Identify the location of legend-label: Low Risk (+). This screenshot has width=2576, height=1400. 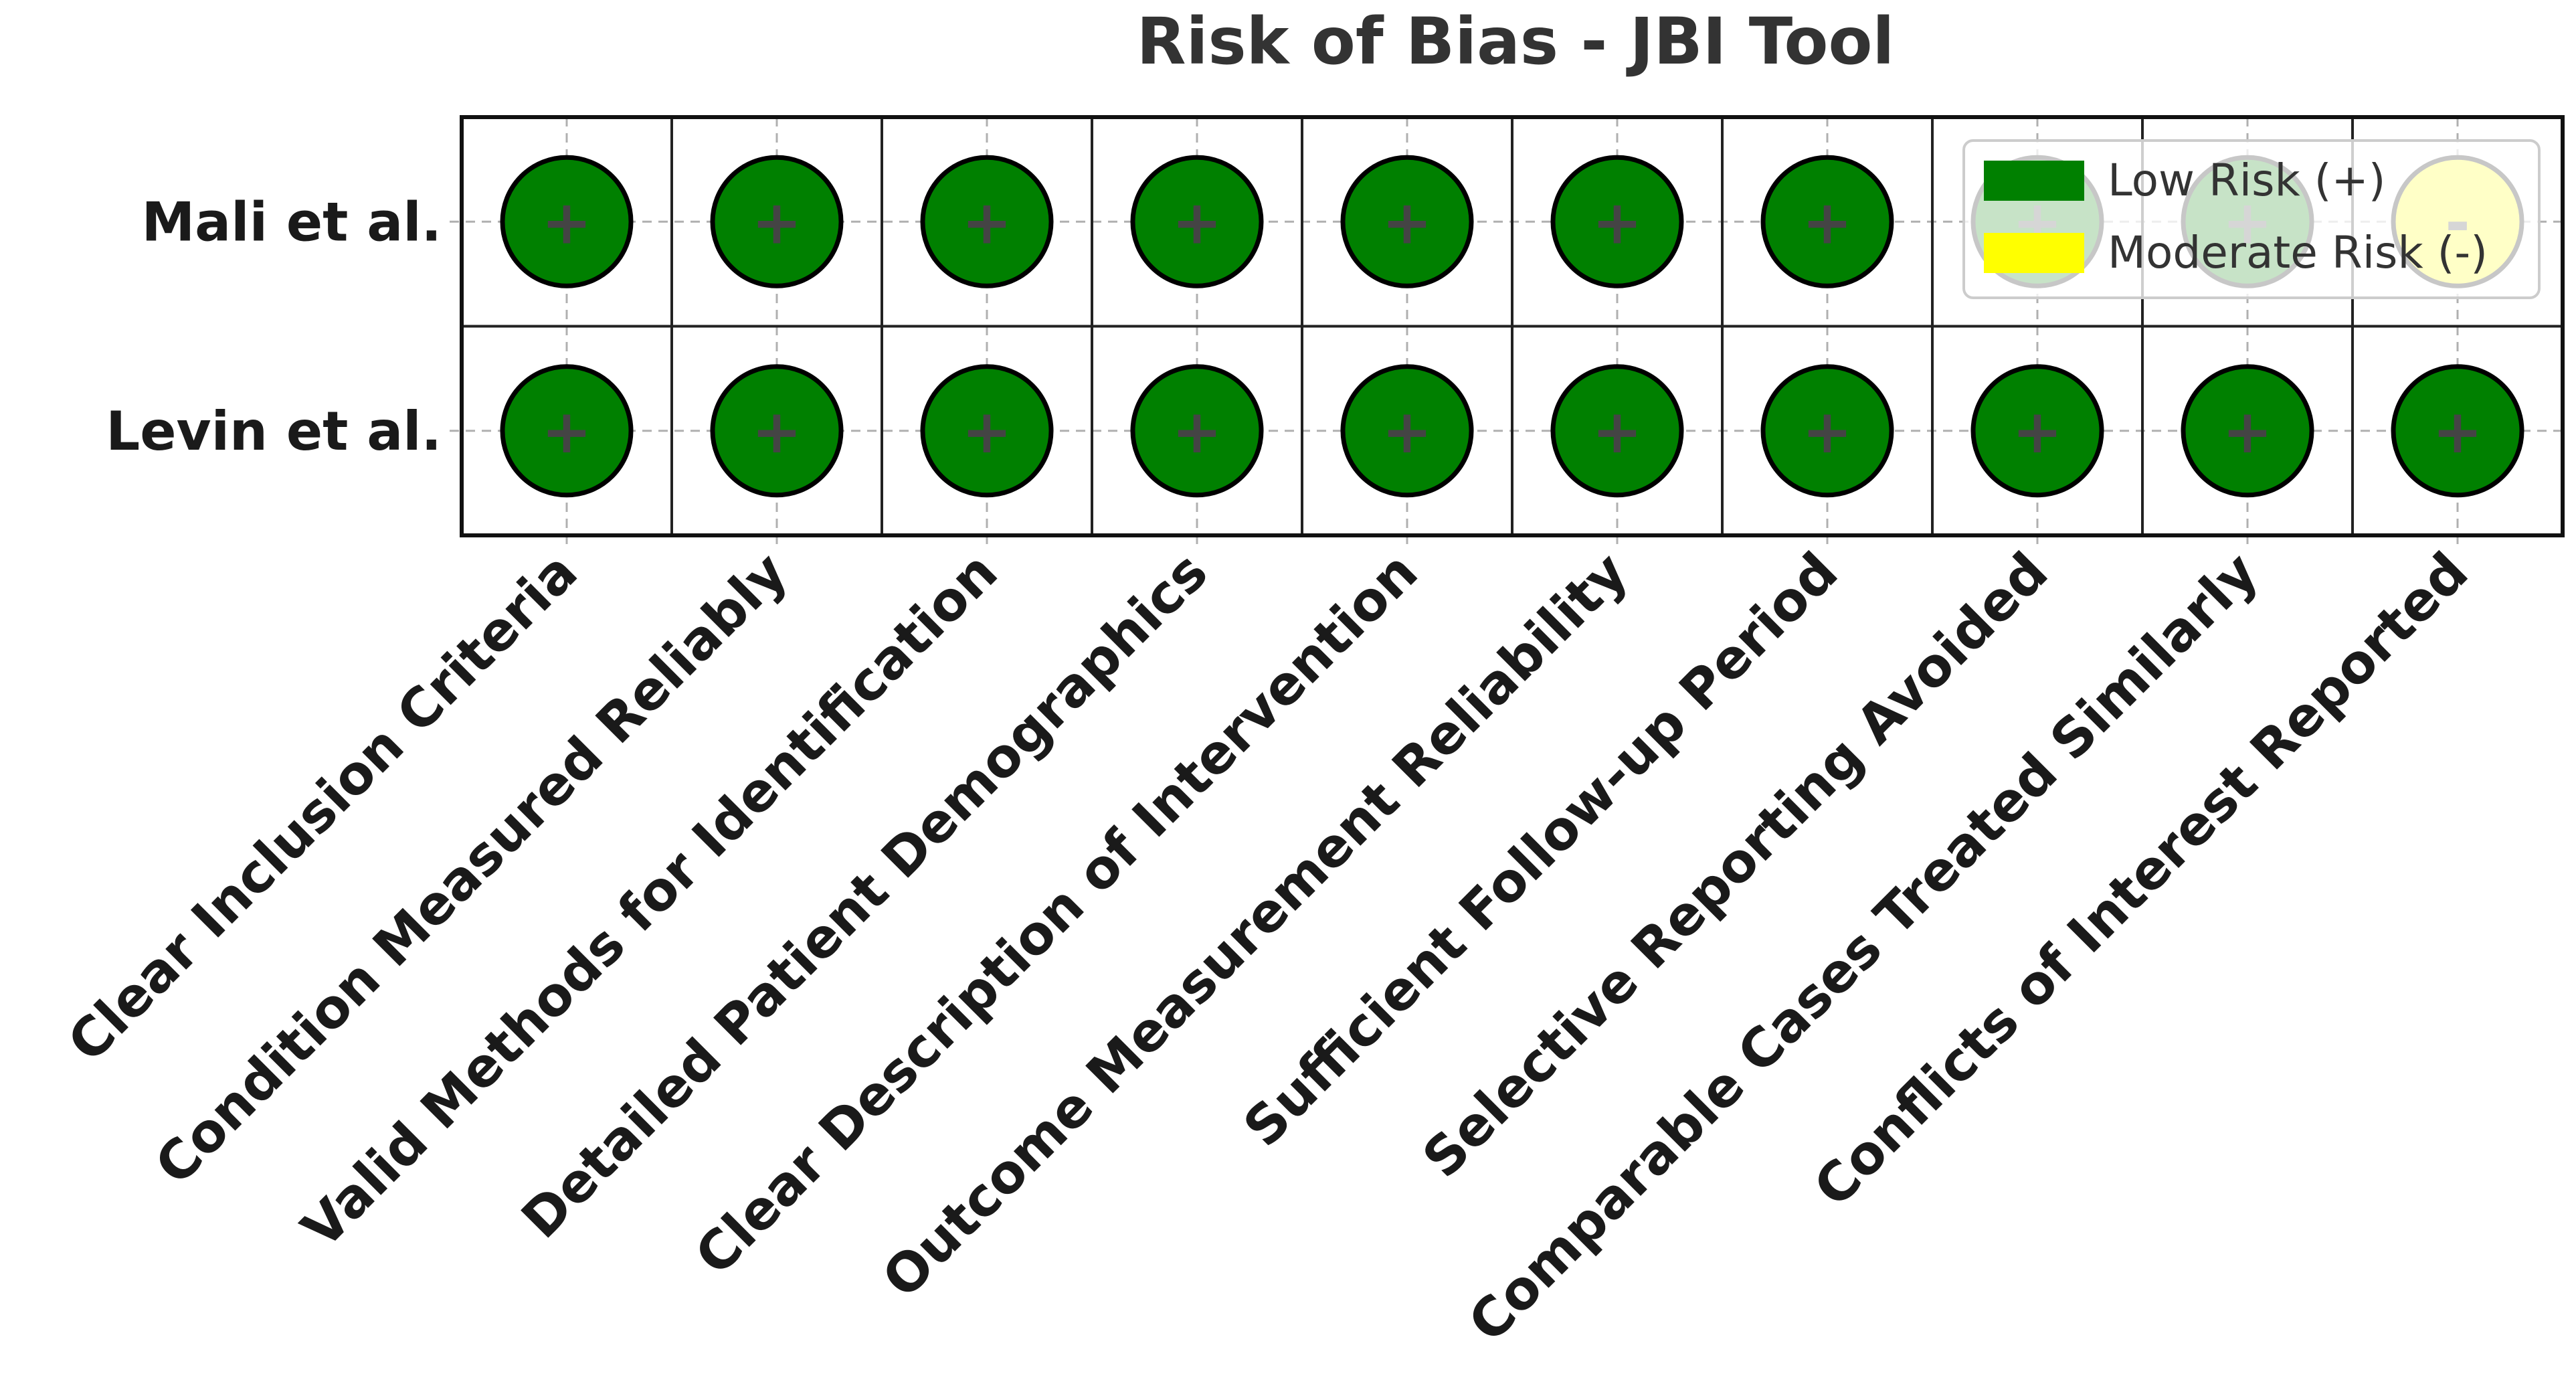
(2247, 180).